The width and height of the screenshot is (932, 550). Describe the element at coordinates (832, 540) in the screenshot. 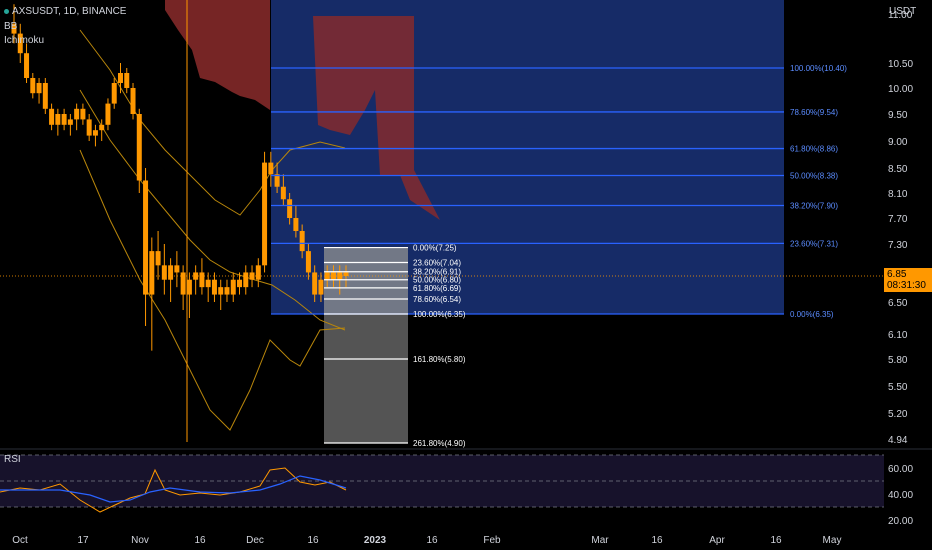

I see `time-axis-label: May` at that location.